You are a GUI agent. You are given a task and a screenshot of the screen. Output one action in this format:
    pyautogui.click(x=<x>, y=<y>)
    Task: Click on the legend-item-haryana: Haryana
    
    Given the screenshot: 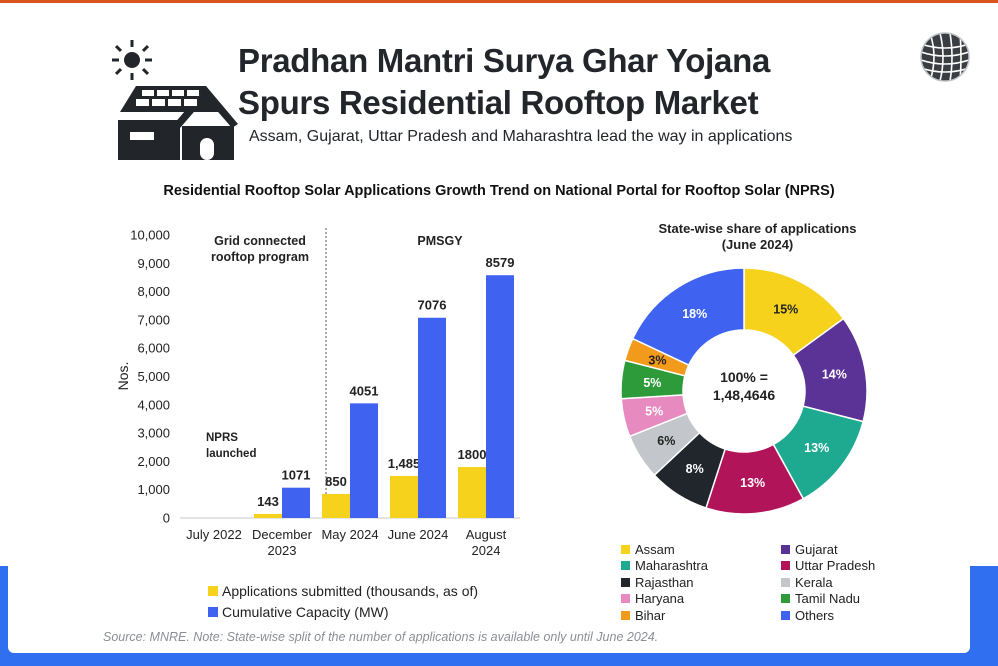 What is the action you would take?
    pyautogui.click(x=701, y=599)
    